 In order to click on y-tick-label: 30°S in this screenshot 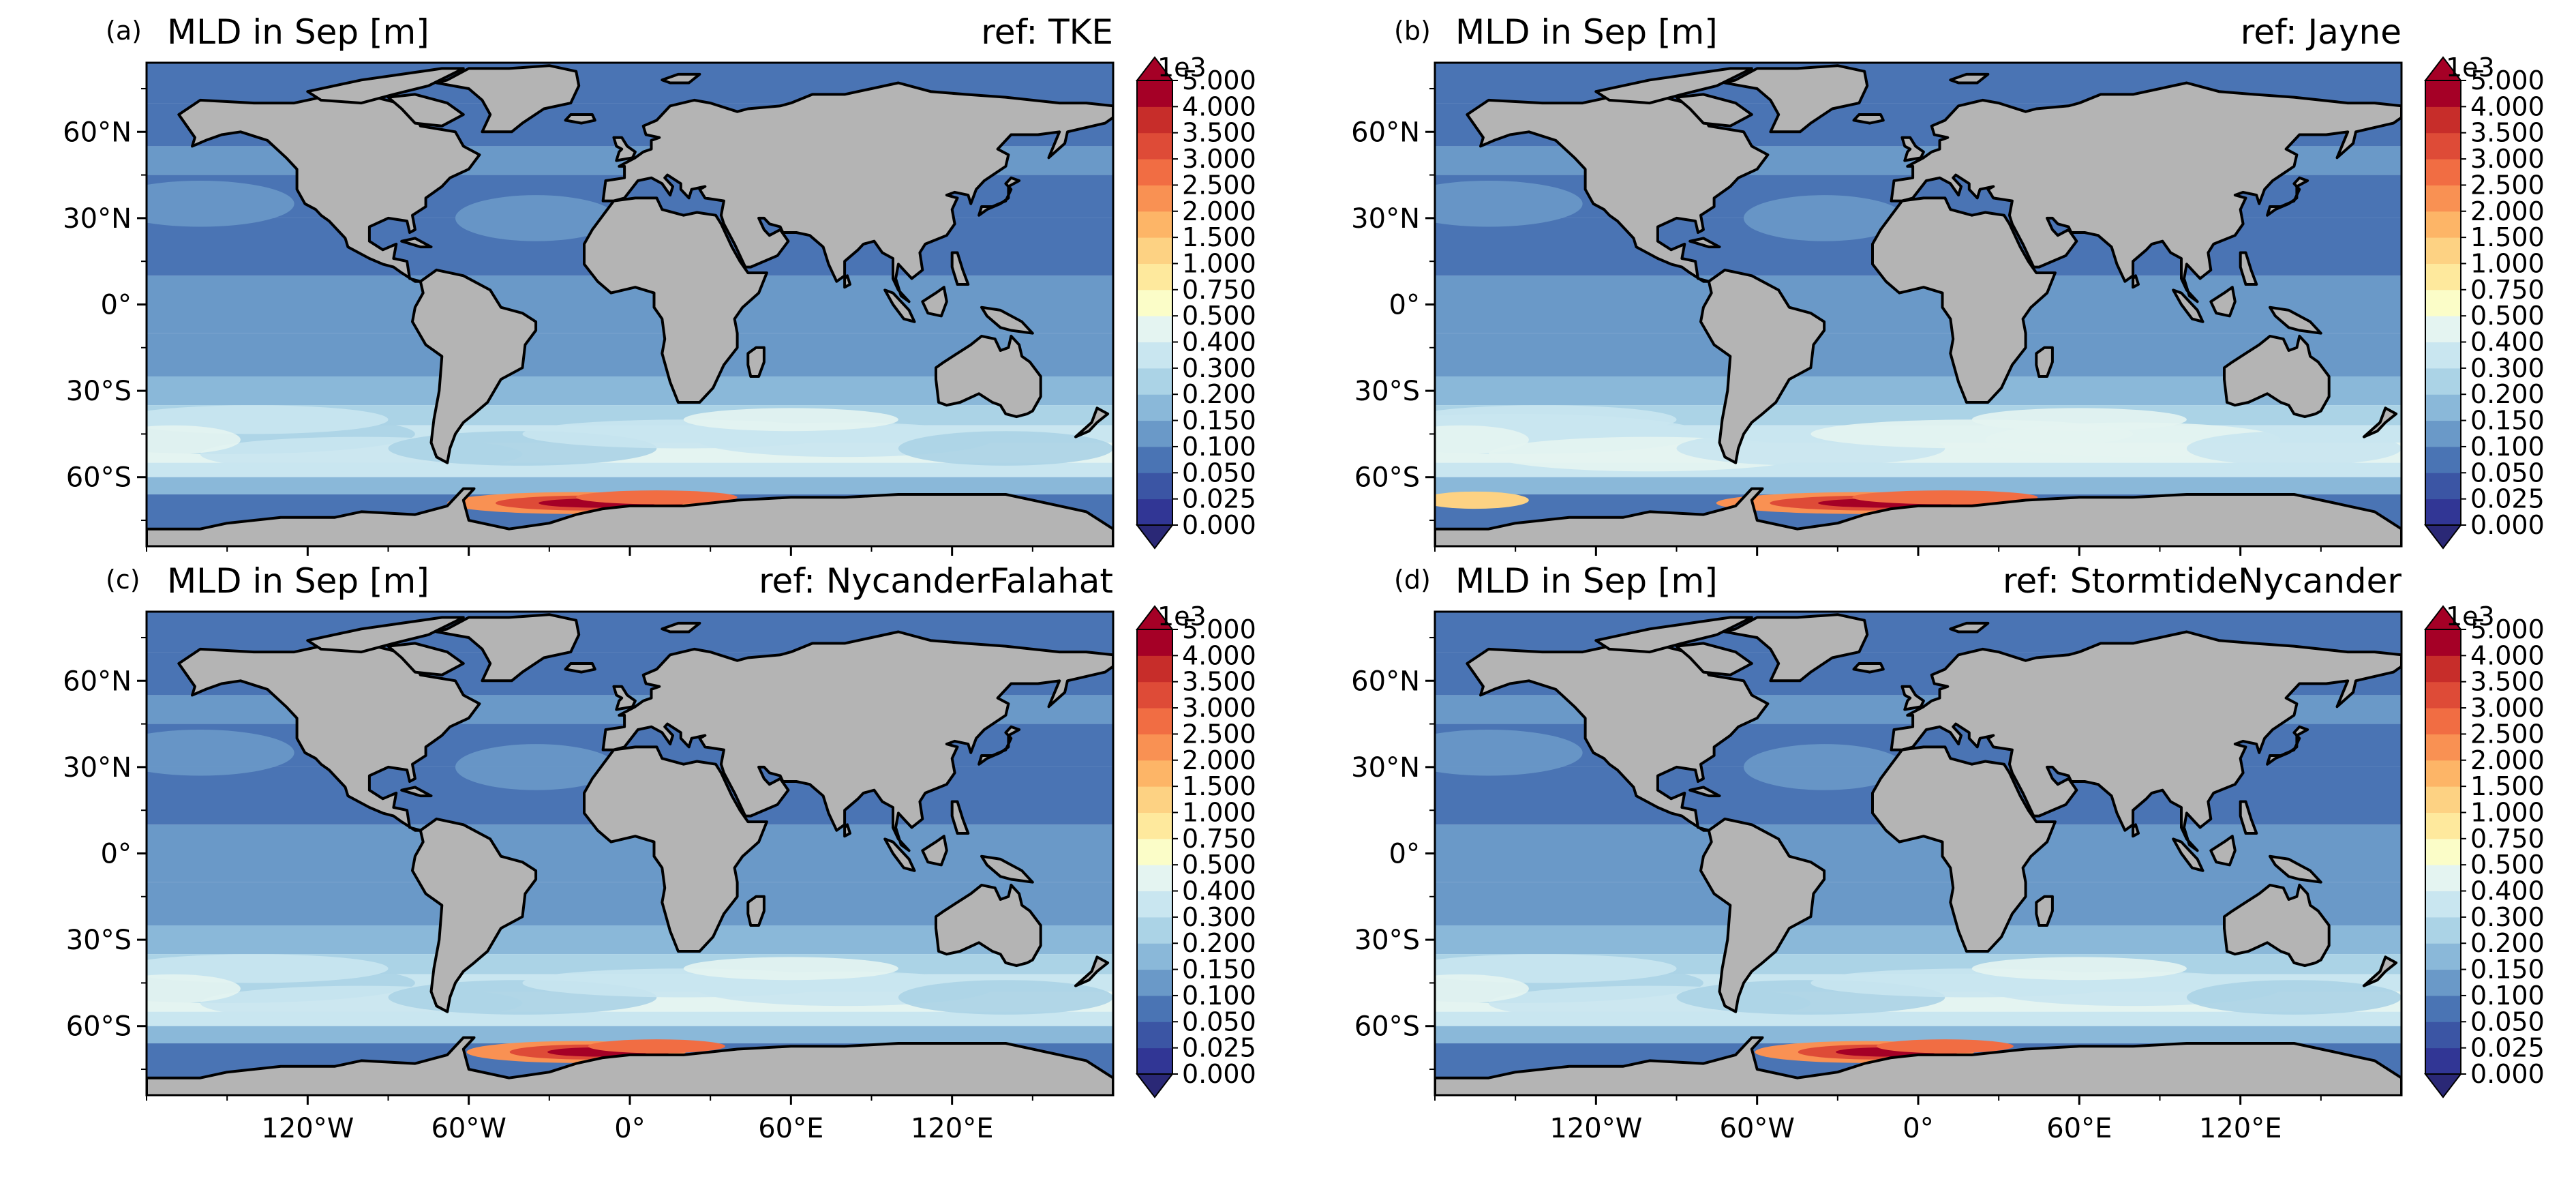, I will do `click(99, 940)`.